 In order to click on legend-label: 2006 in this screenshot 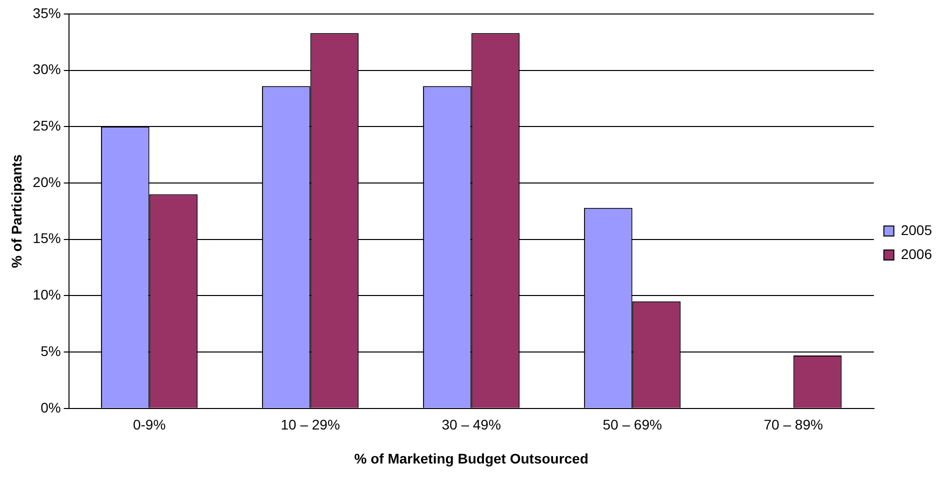, I will do `click(916, 254)`.